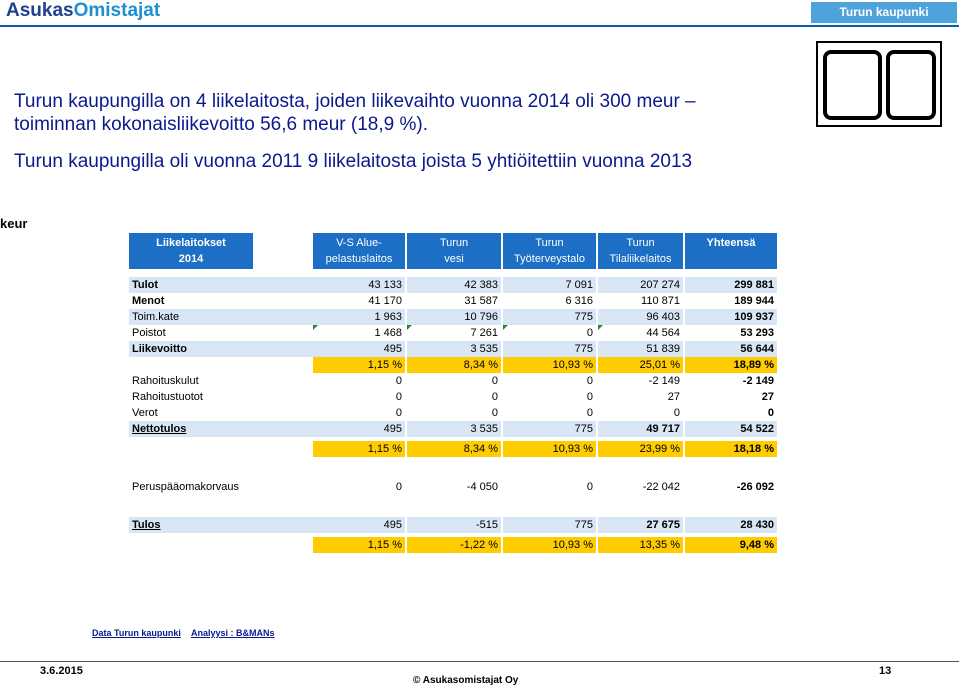  What do you see at coordinates (453, 365) in the screenshot?
I see `table-row-liikevoitto-pct: 1,15 % 8,34 % 10,93 % 25,01 % 18,89 %` at bounding box center [453, 365].